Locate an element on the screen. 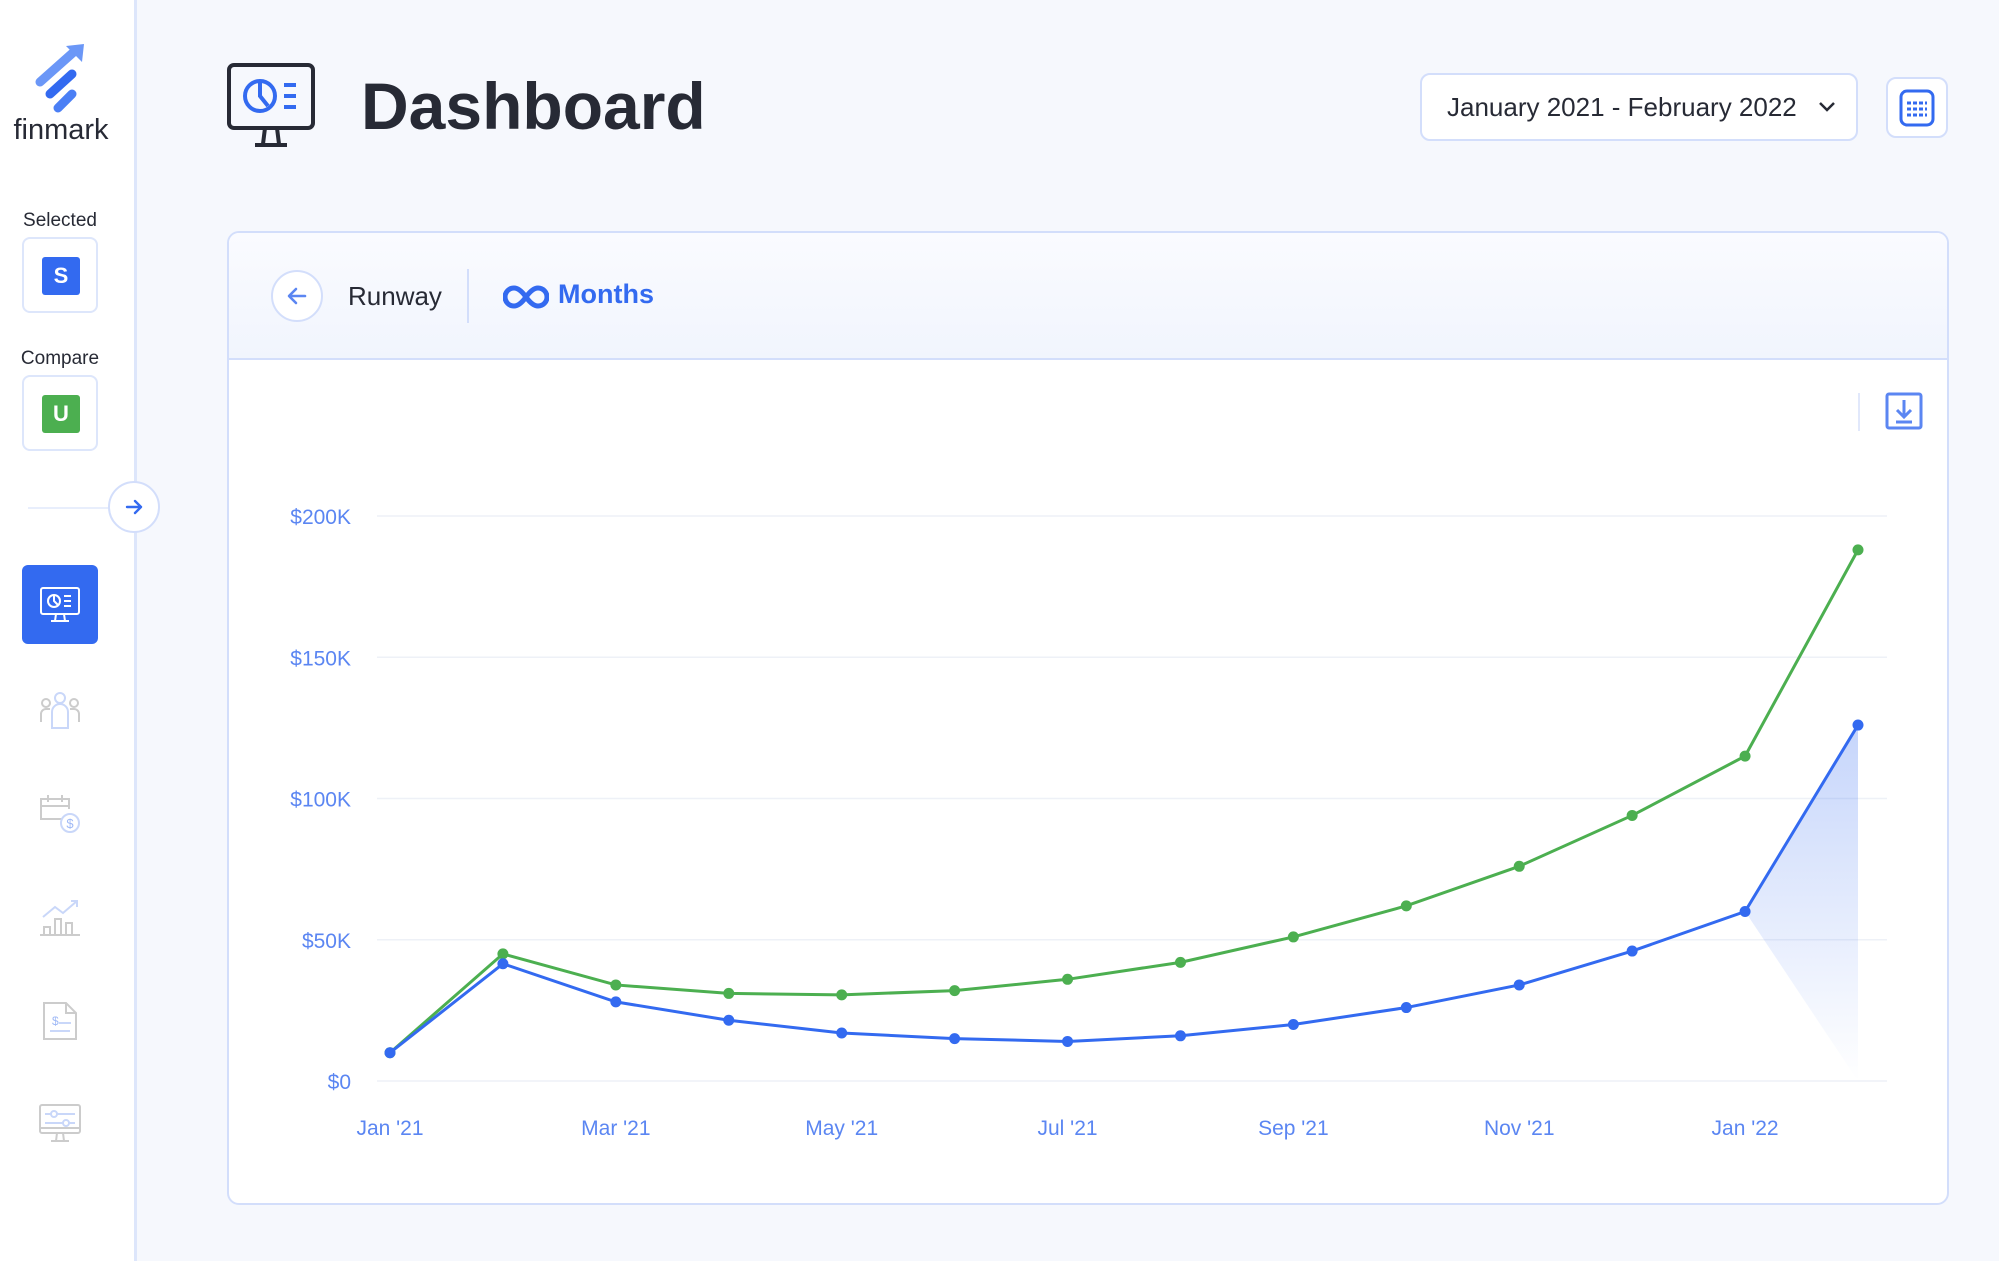  nav-dashboard is located at coordinates (60, 604).